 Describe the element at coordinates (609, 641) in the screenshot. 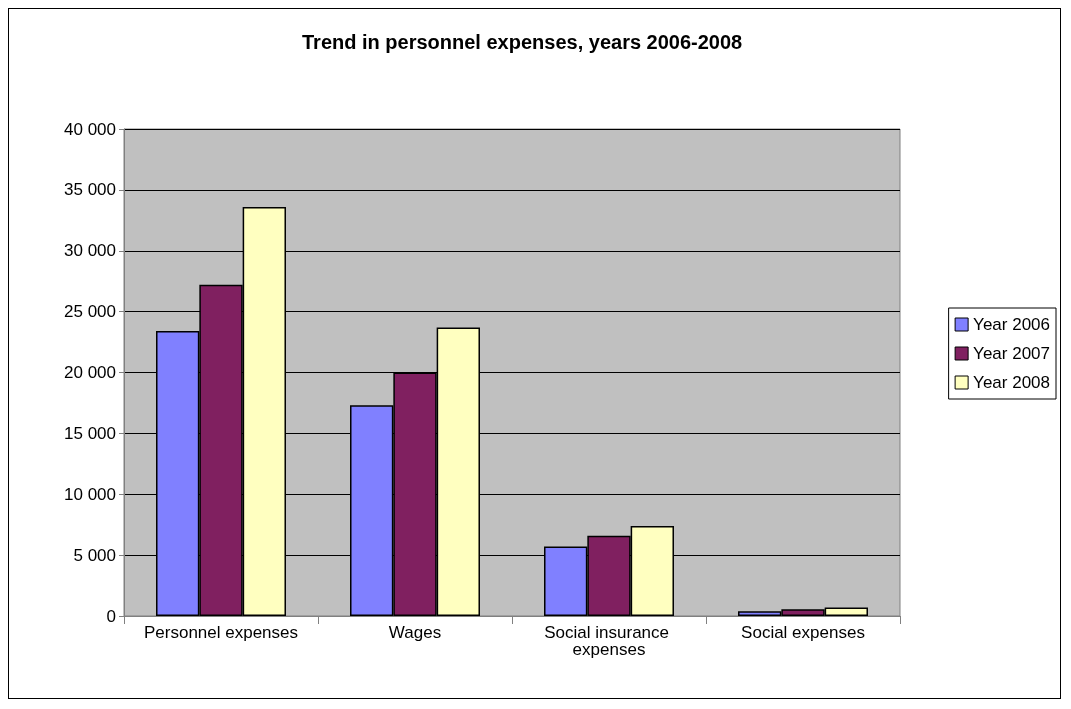

I see `x-tick-label: Social insurance expenses` at that location.